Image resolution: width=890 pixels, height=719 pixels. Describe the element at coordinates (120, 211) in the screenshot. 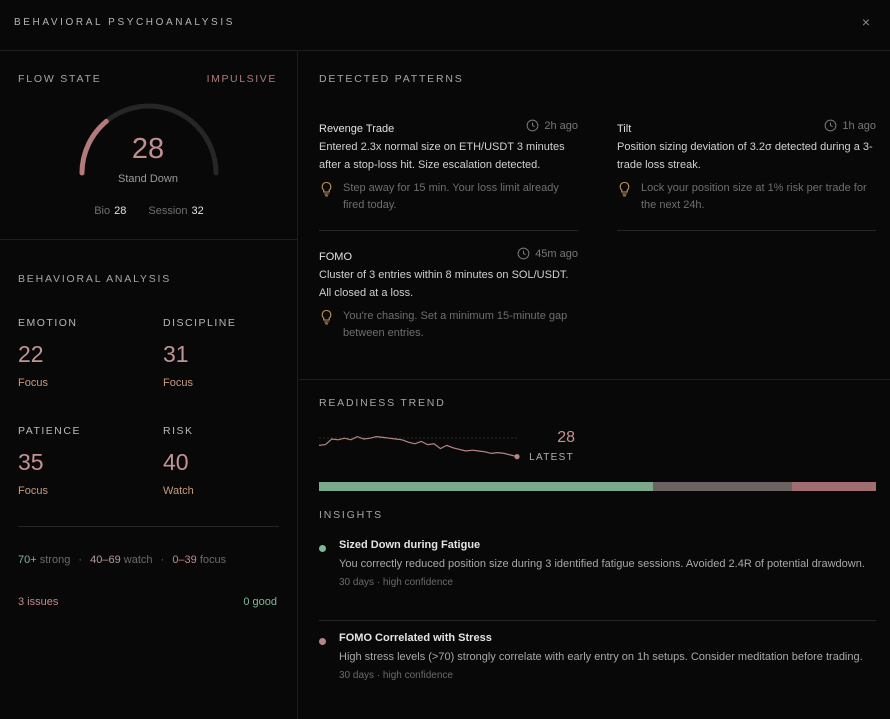

I see `bio-value: 28` at that location.